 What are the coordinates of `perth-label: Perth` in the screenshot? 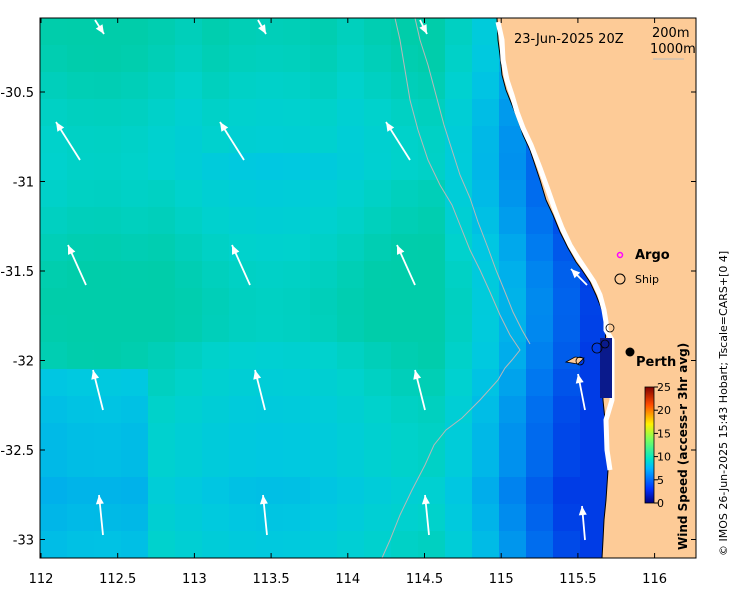 It's located at (656, 362).